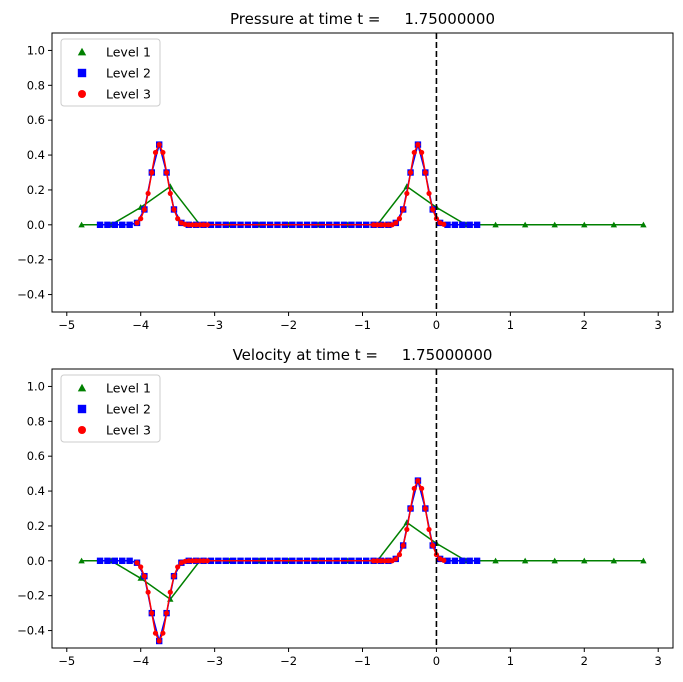 This screenshot has width=683, height=682. What do you see at coordinates (214, 325) in the screenshot?
I see `x-tick-label: −3` at bounding box center [214, 325].